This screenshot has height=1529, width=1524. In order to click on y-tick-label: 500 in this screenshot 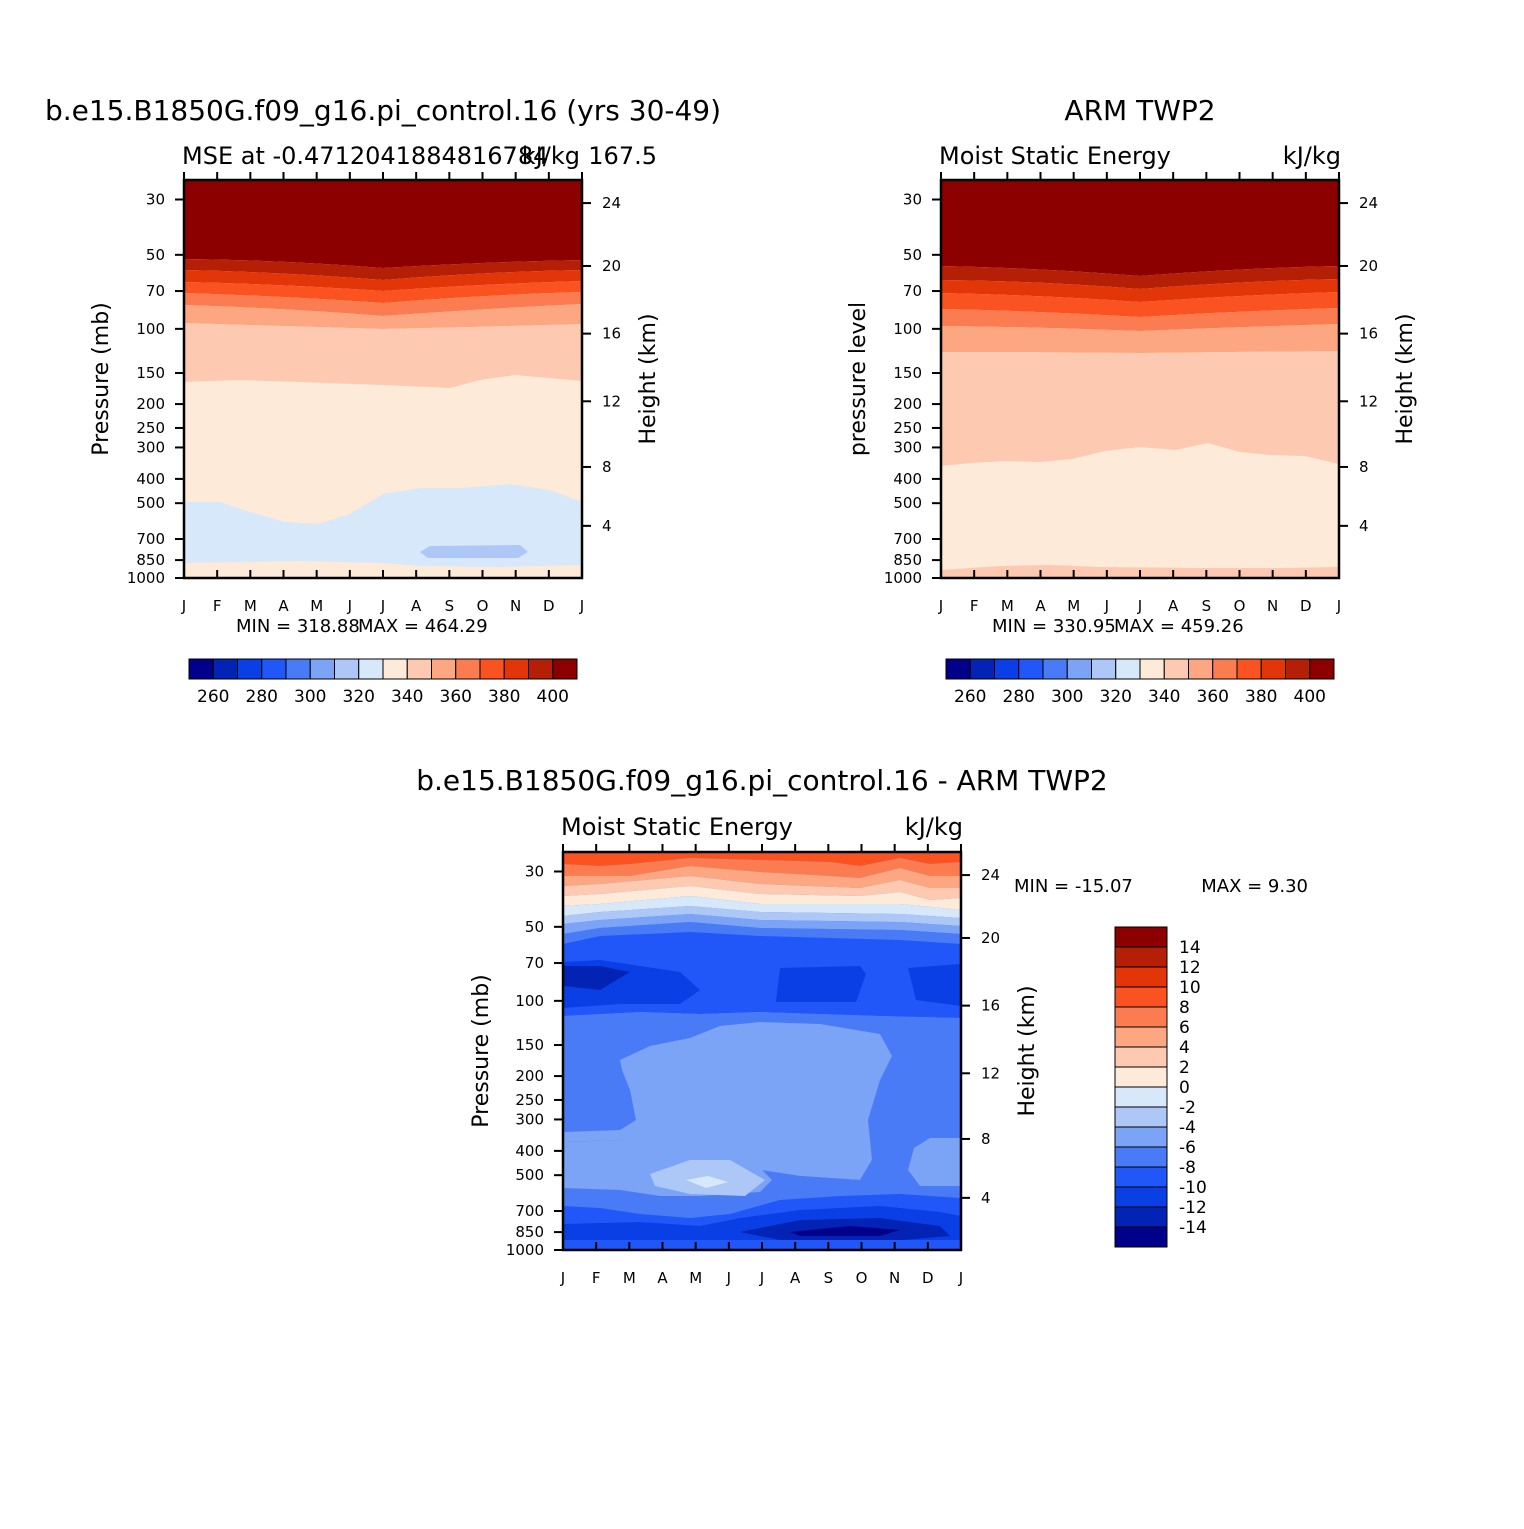, I will do `click(529, 1175)`.